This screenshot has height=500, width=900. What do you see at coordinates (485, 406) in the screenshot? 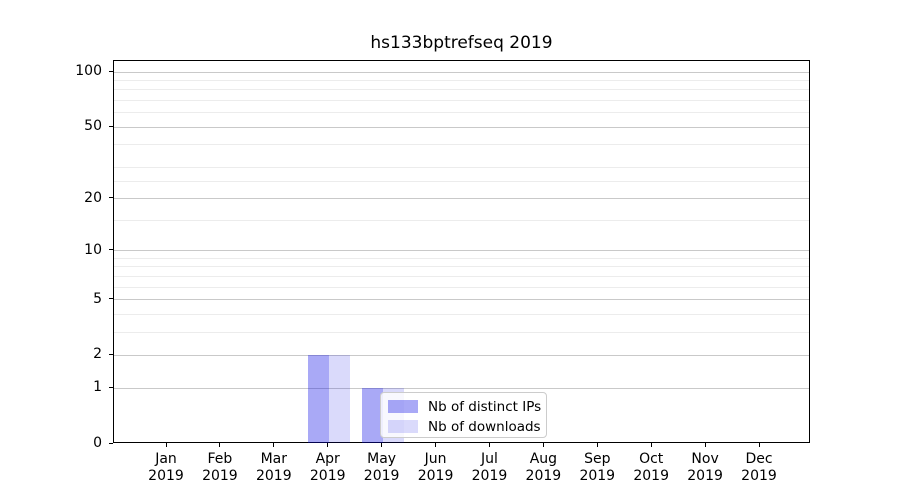
I see `legend-label-distinct-ips: Nb of distinct IPs` at bounding box center [485, 406].